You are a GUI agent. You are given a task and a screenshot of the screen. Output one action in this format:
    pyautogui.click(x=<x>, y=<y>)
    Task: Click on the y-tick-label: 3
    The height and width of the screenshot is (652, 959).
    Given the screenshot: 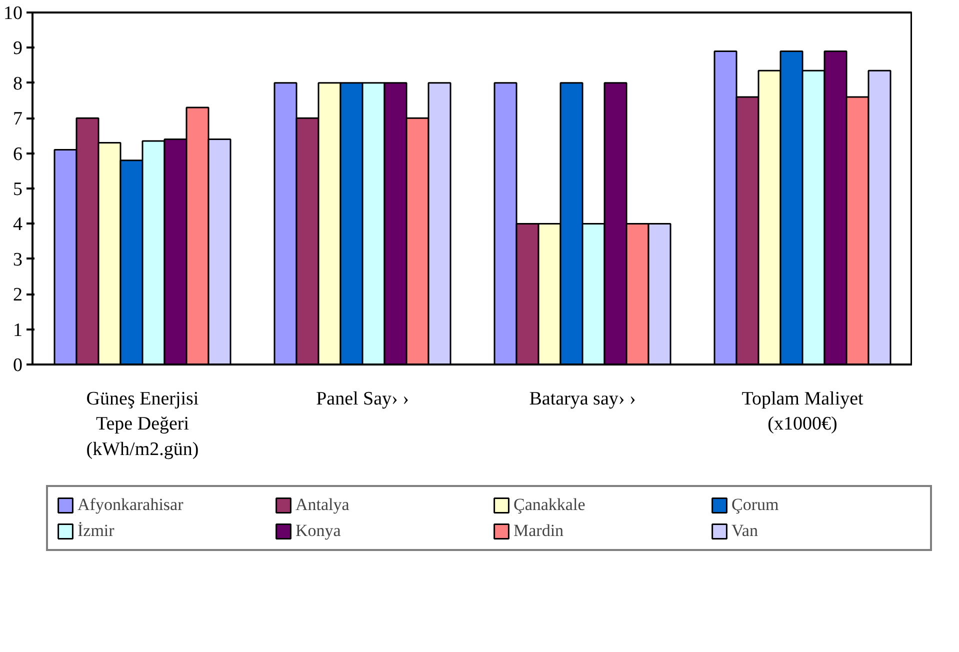 What is the action you would take?
    pyautogui.click(x=17, y=259)
    